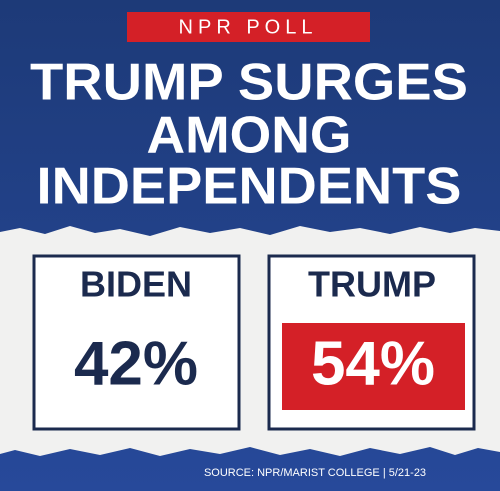  What do you see at coordinates (315, 473) in the screenshot?
I see `source: SOURCE: NPR/MARIST COLLEGE | 5/21-23` at bounding box center [315, 473].